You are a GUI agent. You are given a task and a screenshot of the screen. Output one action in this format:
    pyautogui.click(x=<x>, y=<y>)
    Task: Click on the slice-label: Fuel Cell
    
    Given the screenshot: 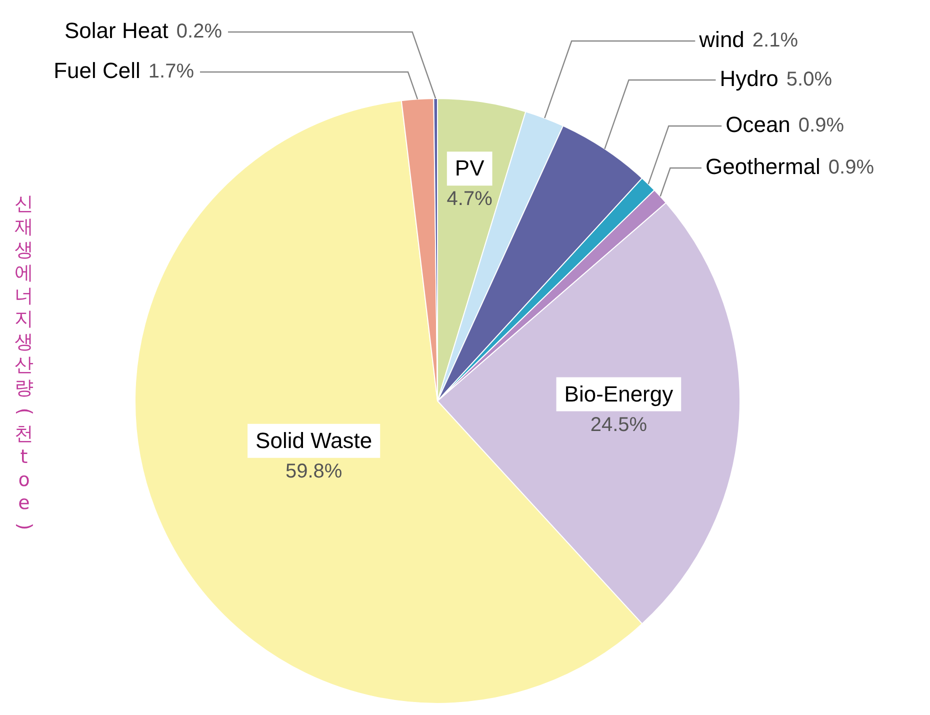 What is the action you would take?
    pyautogui.click(x=97, y=71)
    